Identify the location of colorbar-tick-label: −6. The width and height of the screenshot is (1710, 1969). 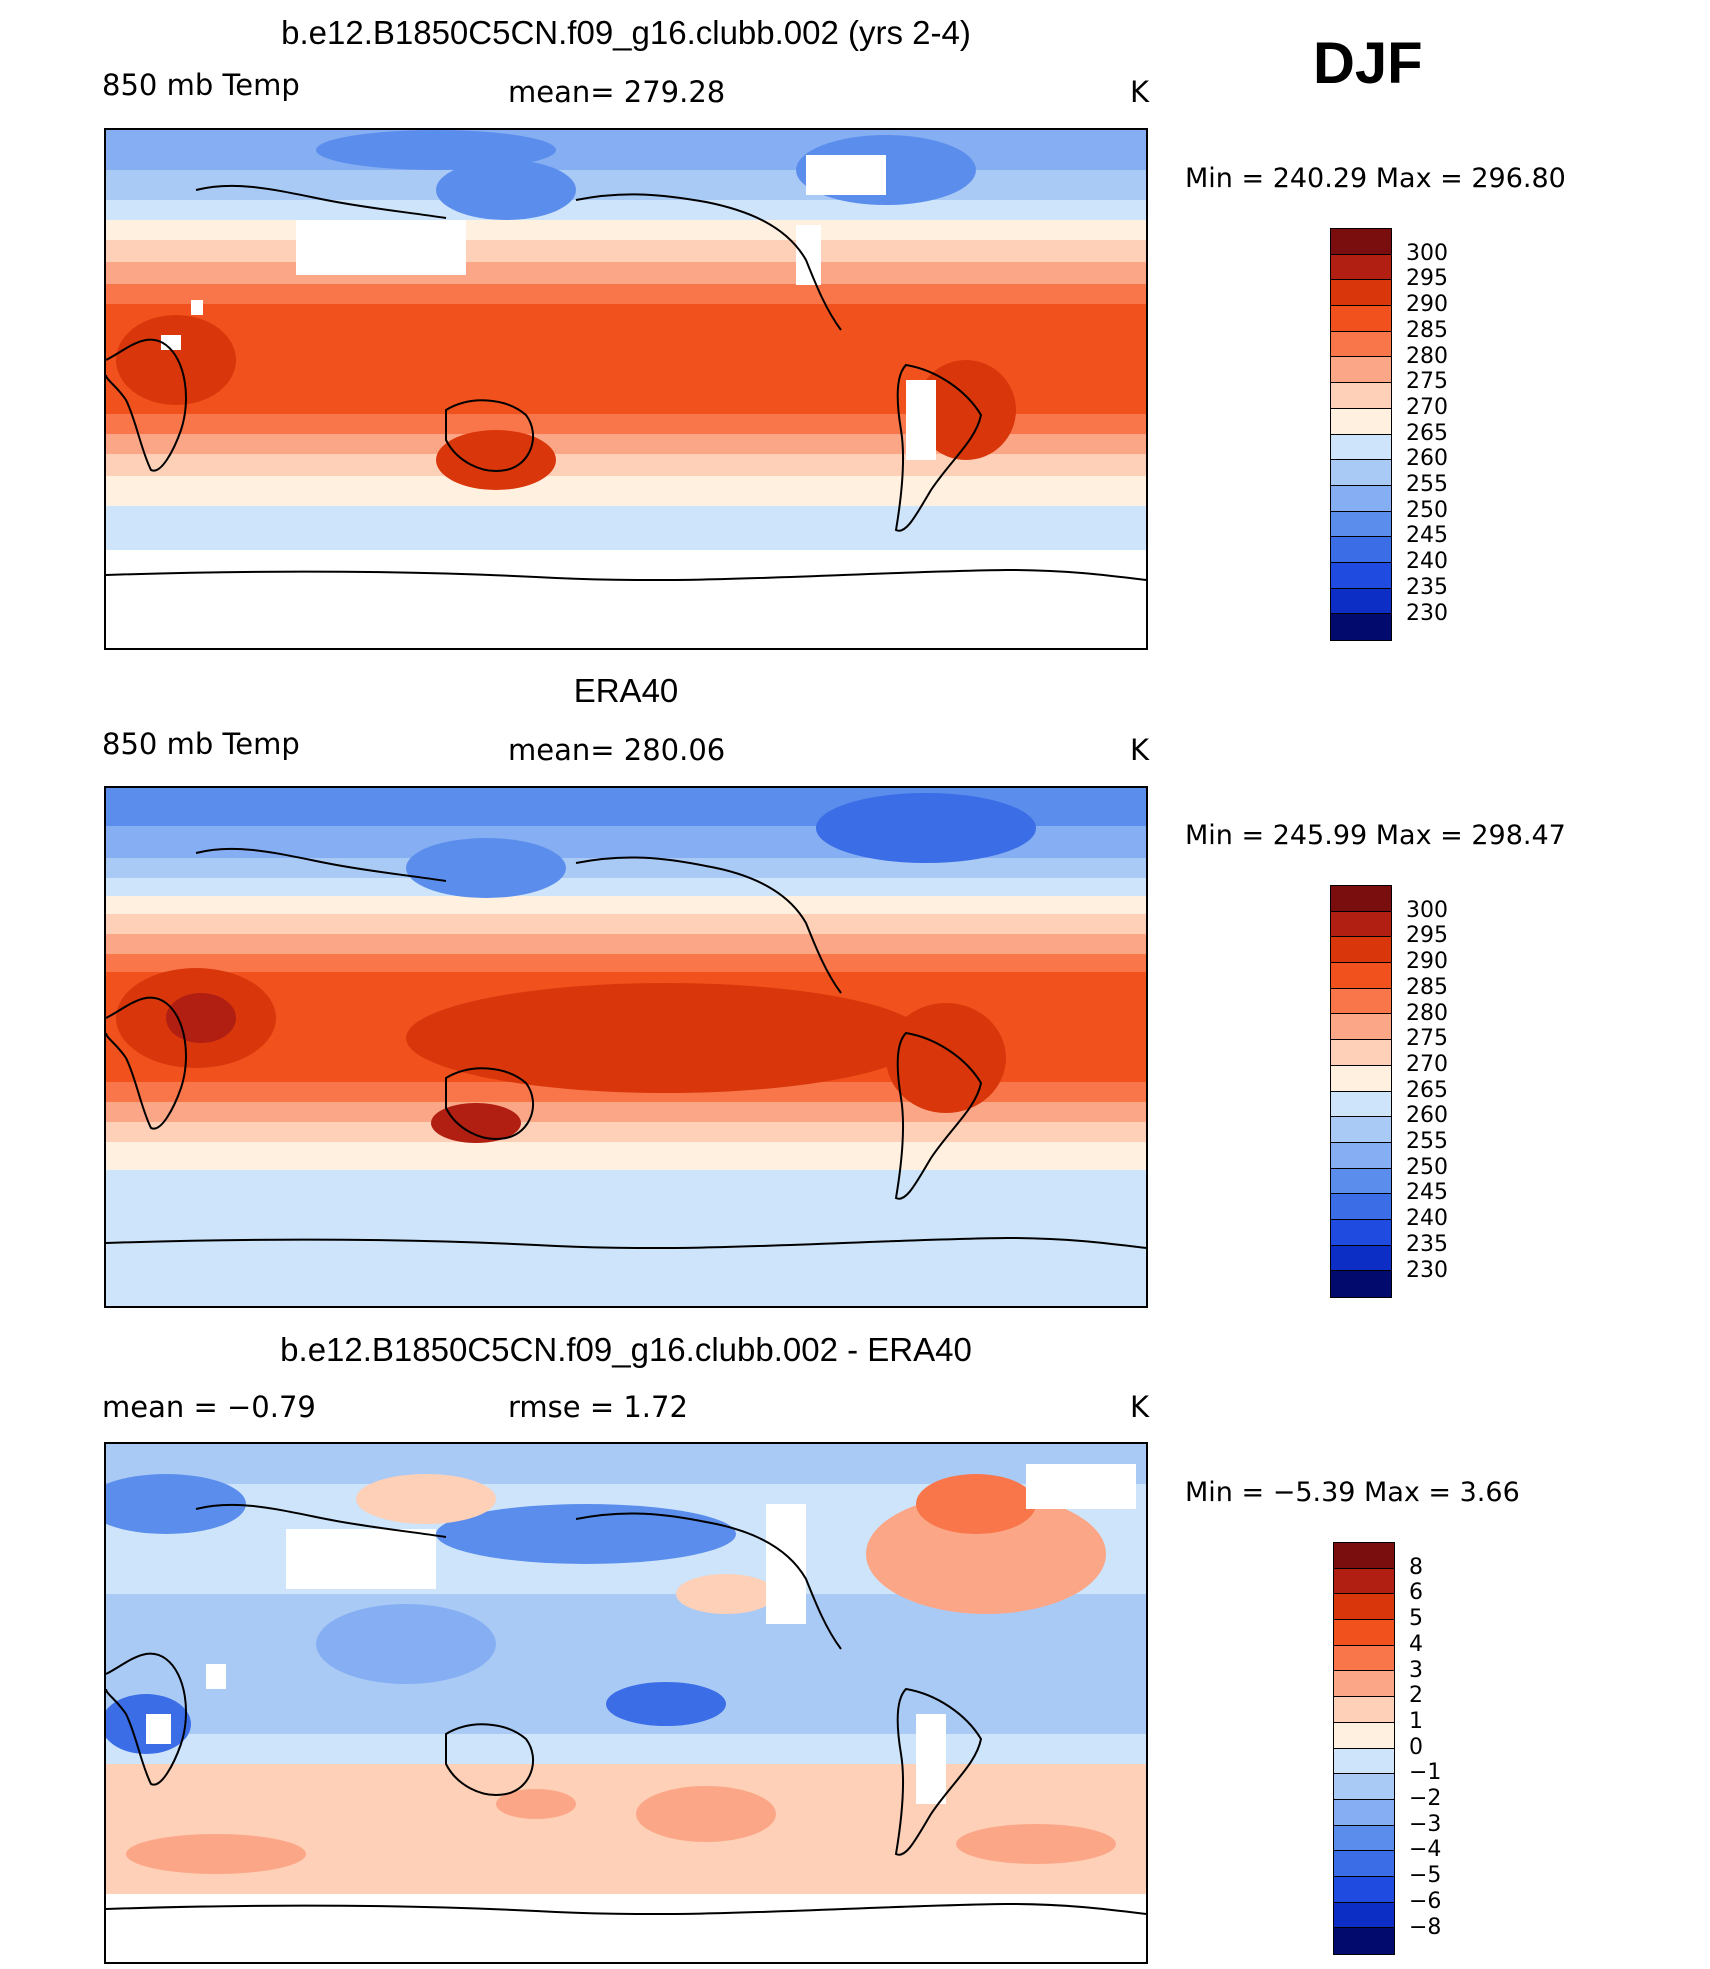
(1425, 1901).